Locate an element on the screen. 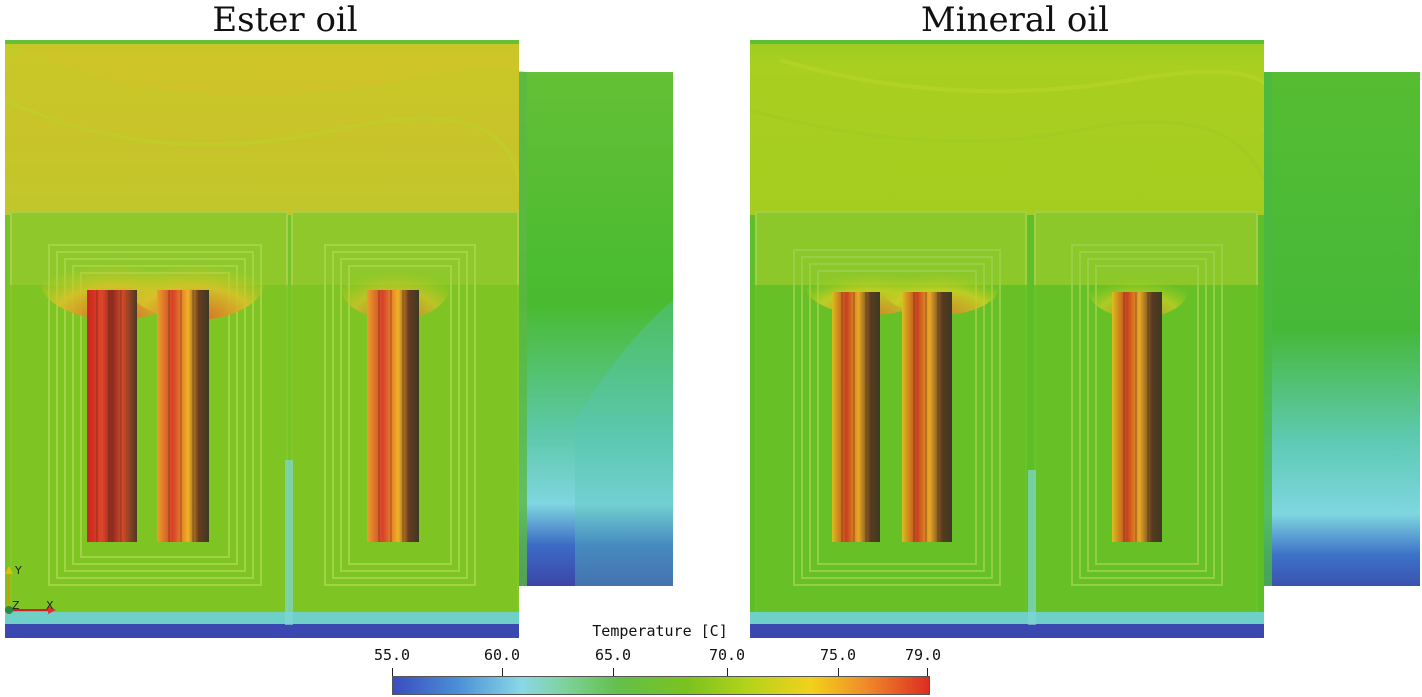 Image resolution: width=1422 pixels, height=697 pixels. x-axis-label: X is located at coordinates (50, 605).